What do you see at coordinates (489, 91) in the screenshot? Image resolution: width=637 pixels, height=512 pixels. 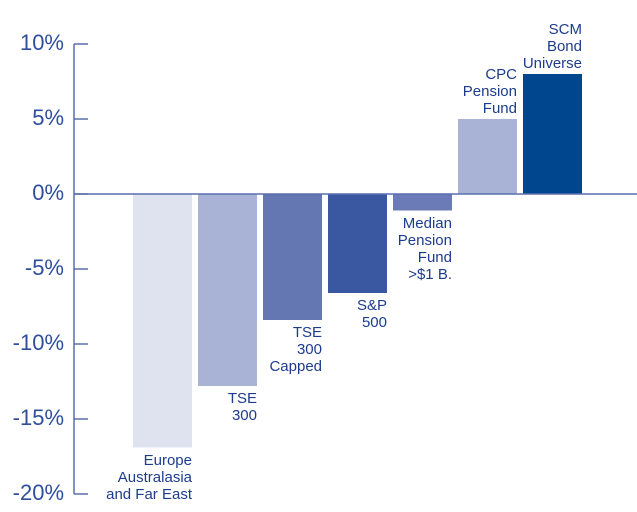 I see `category-label: CPC Pension Fund` at bounding box center [489, 91].